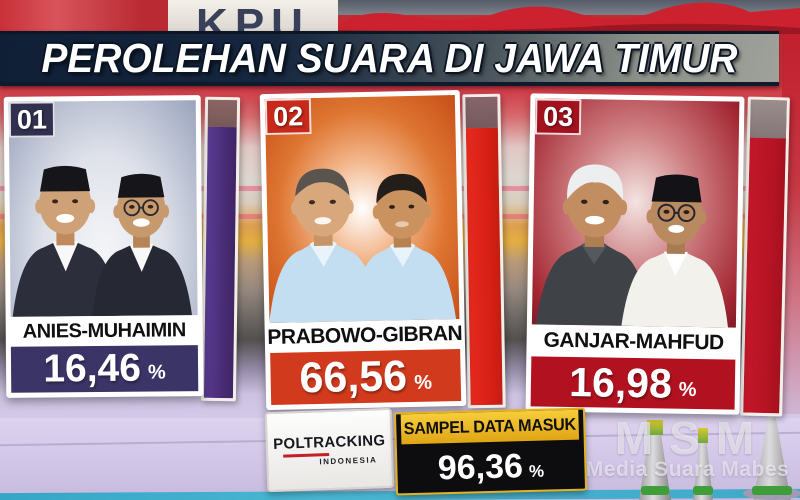 The width and height of the screenshot is (800, 500). I want to click on candidate-photo-01: 01, so click(103, 208).